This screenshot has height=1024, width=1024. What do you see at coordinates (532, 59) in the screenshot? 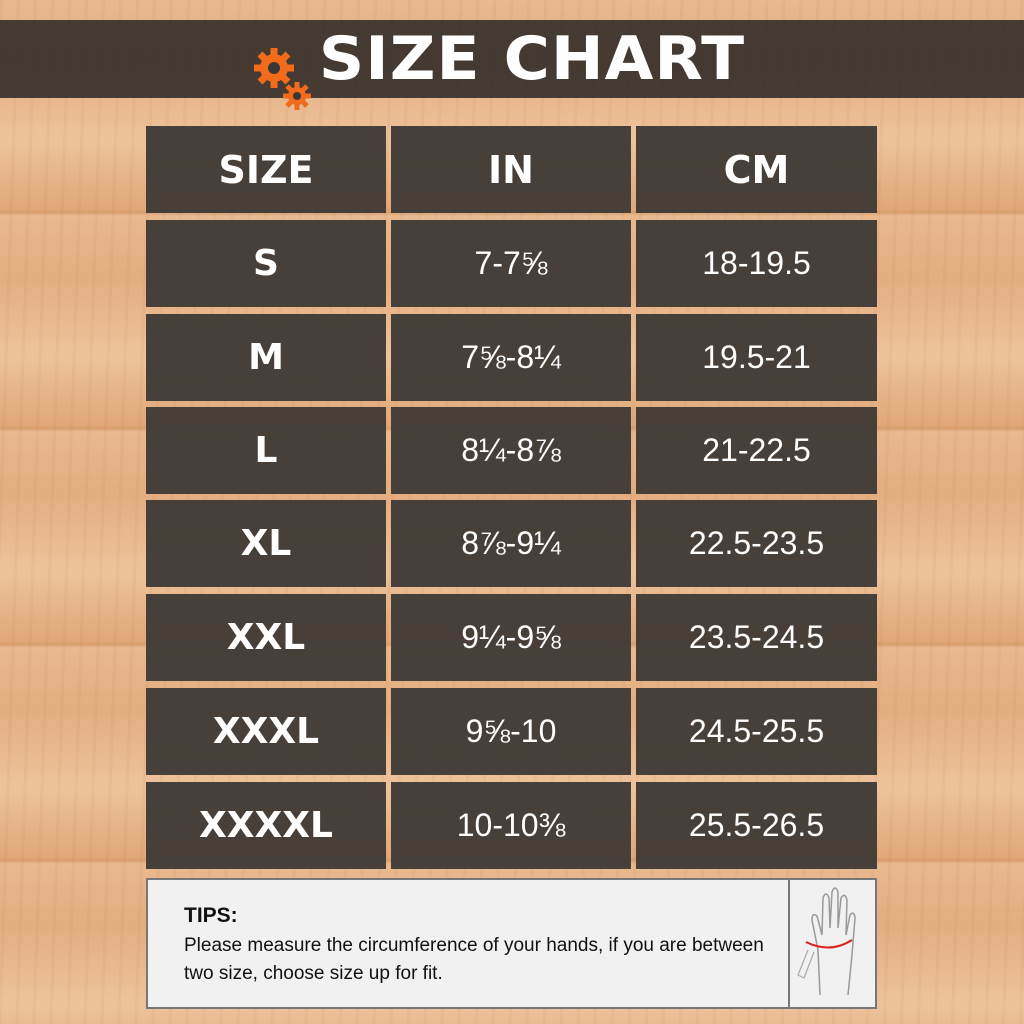
I see `page-title: SIZE CHART` at bounding box center [532, 59].